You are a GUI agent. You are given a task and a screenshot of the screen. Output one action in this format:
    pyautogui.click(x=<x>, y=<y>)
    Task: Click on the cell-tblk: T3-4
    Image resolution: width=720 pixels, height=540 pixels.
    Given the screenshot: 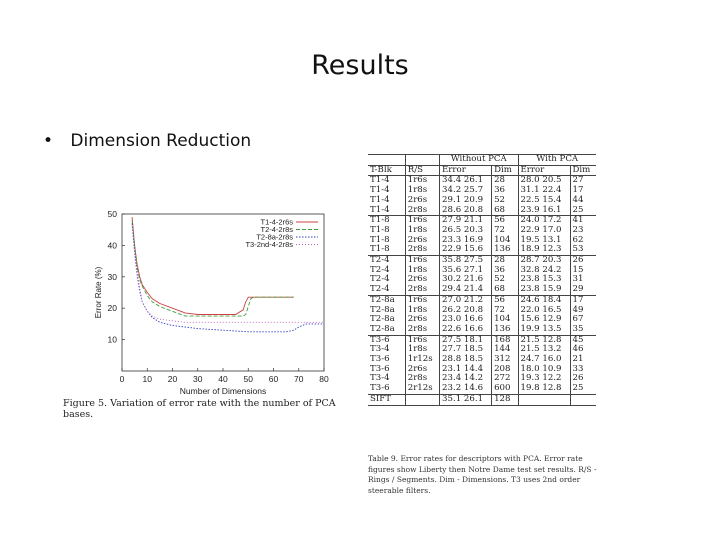 What is the action you would take?
    pyautogui.click(x=387, y=350)
    